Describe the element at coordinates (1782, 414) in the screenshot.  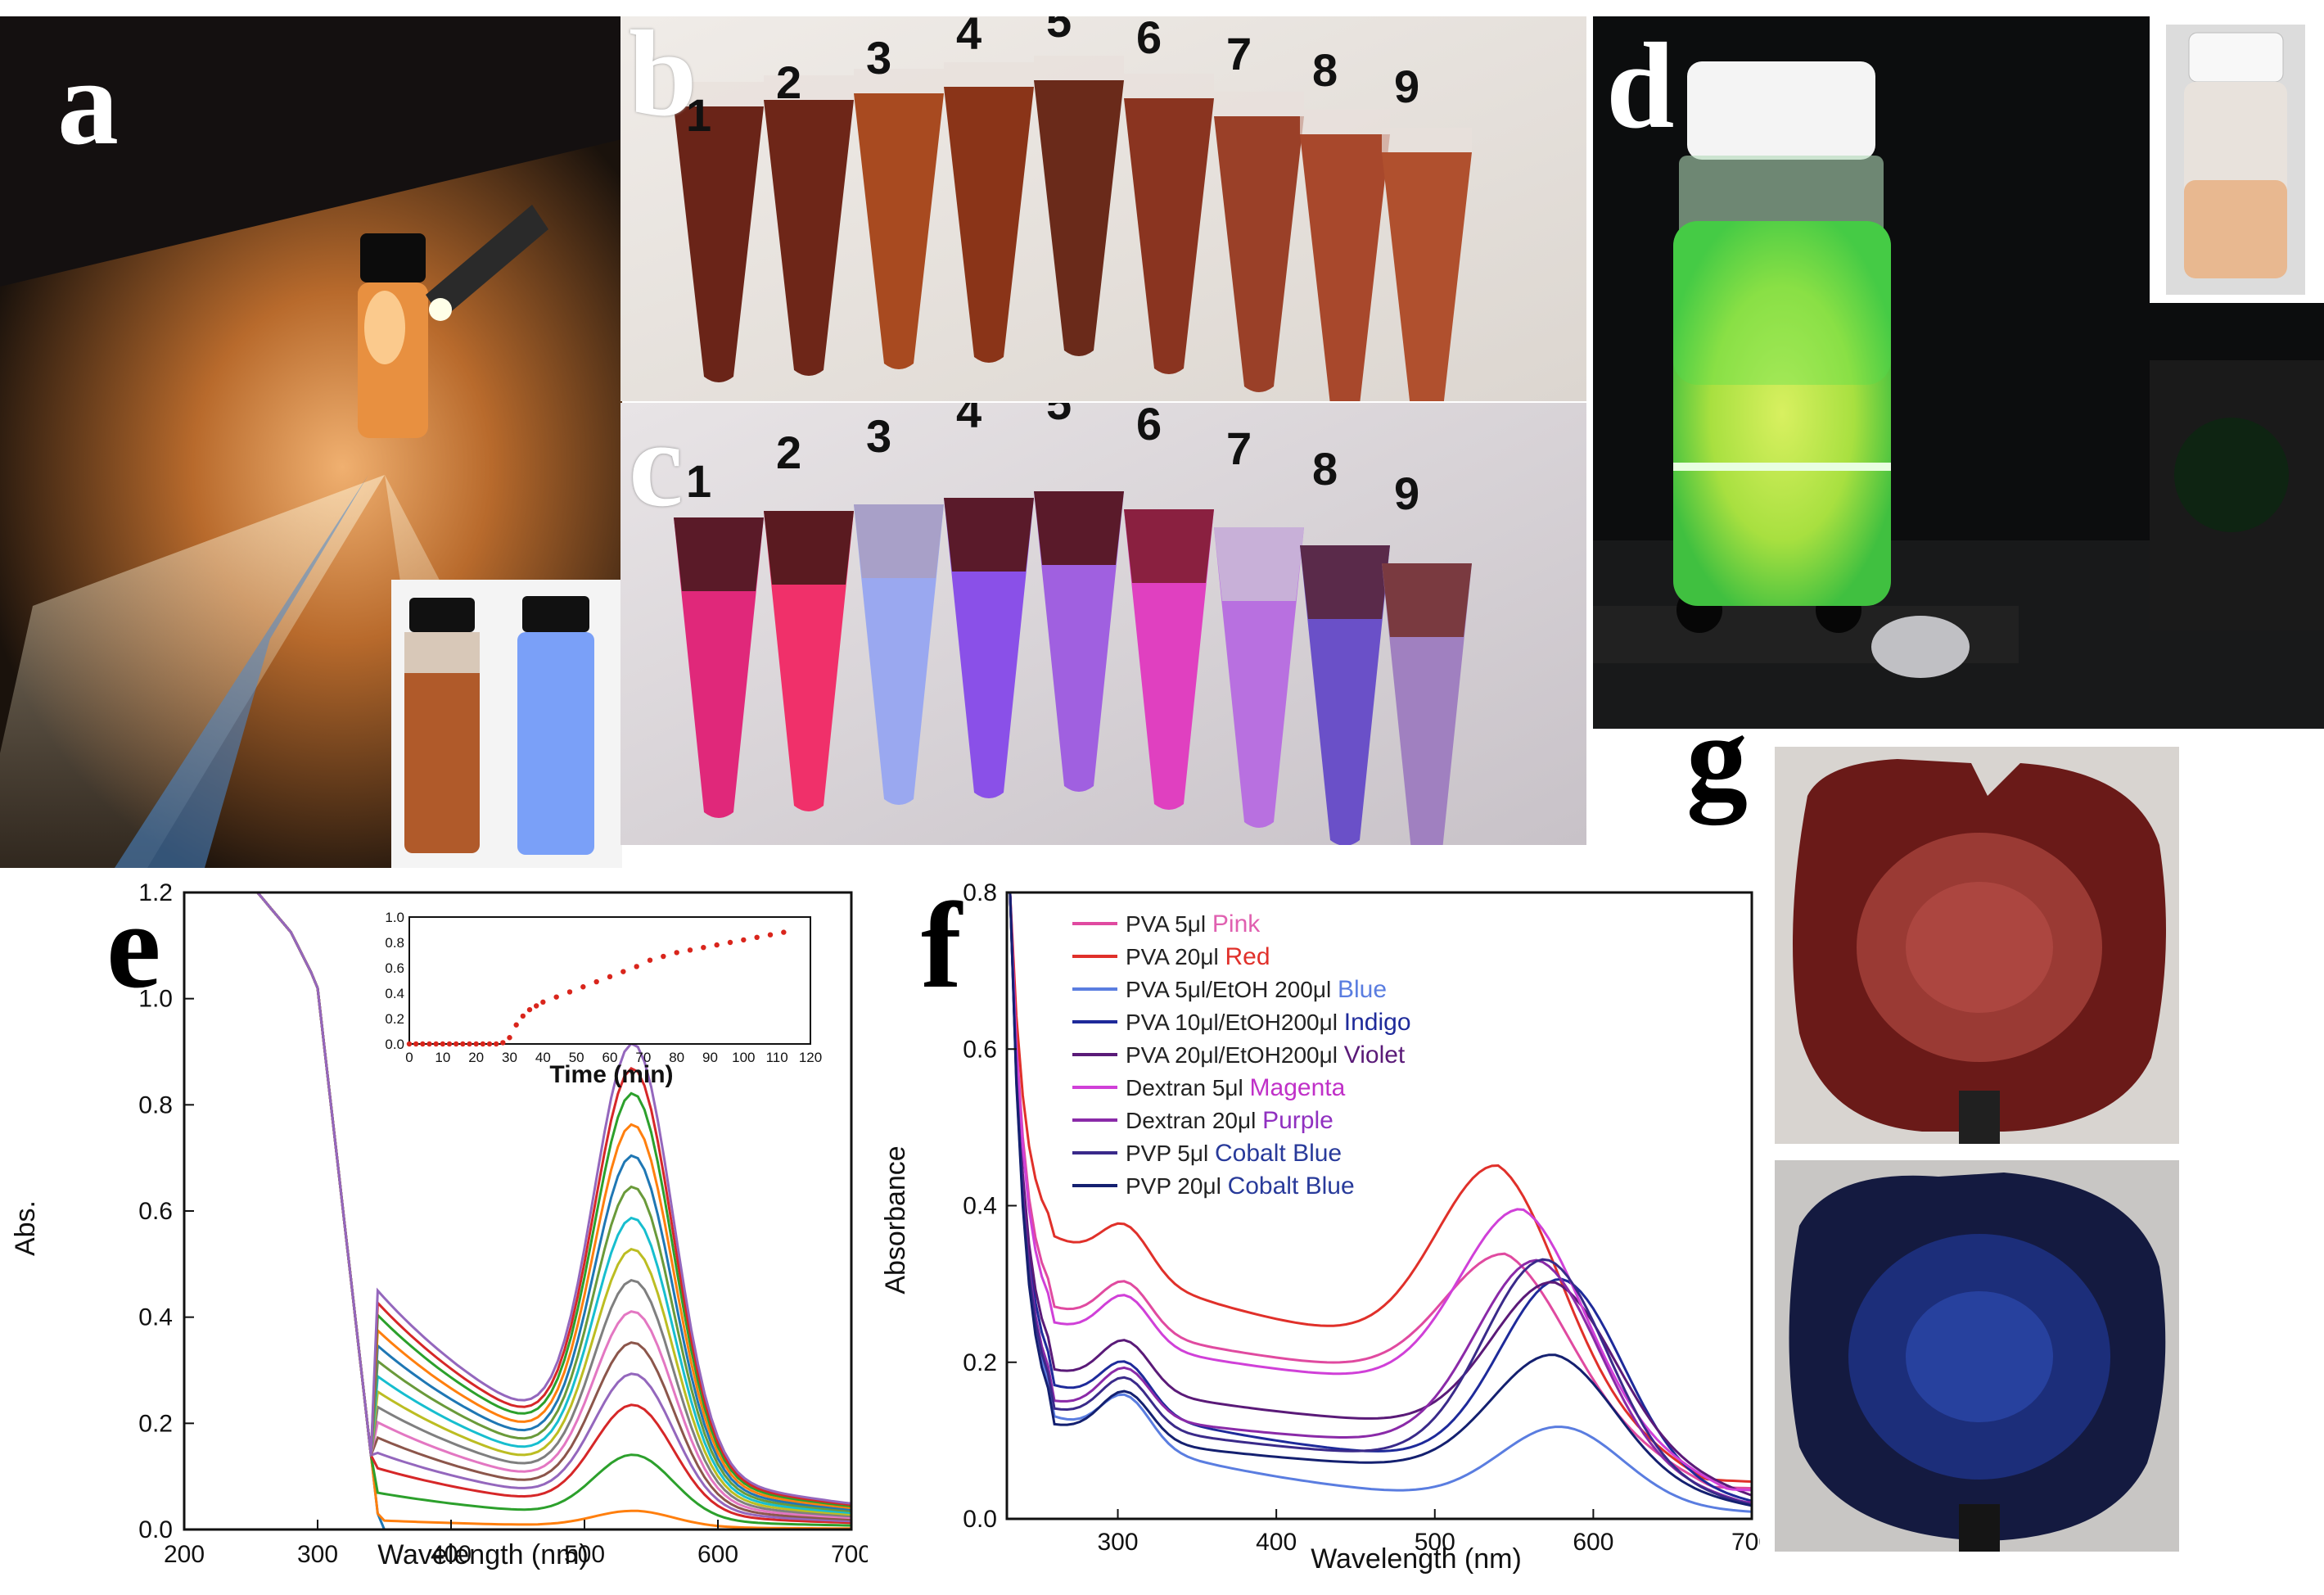
I see `vial-green-fluorescent` at that location.